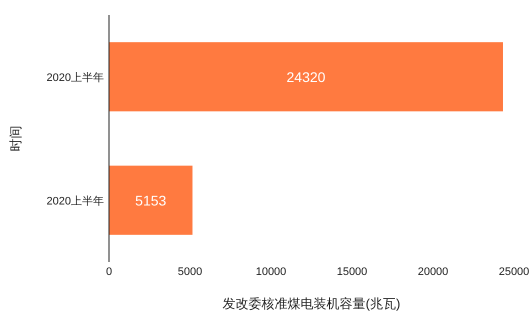 Image resolution: width=532 pixels, height=329 pixels. Describe the element at coordinates (15, 139) in the screenshot. I see `y-axis-title: 时间` at that location.